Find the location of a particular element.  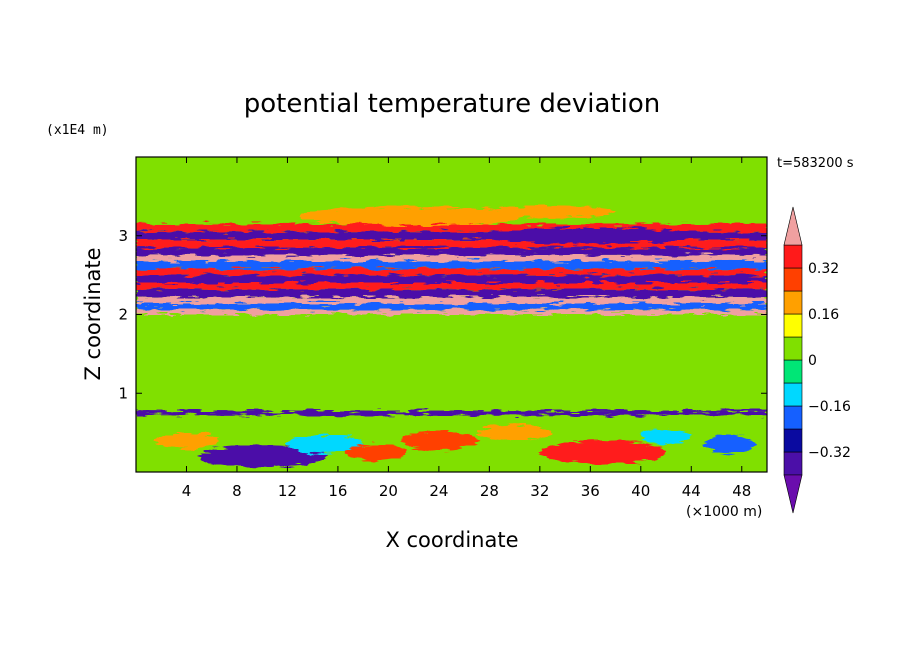

colorbar-label: 0.32 is located at coordinates (823, 269).